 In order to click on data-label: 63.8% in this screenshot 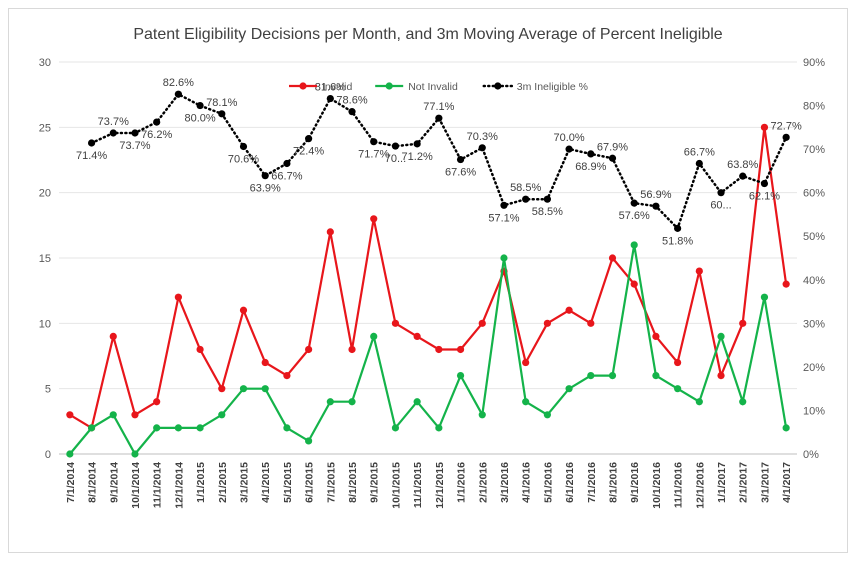, I will do `click(742, 165)`.